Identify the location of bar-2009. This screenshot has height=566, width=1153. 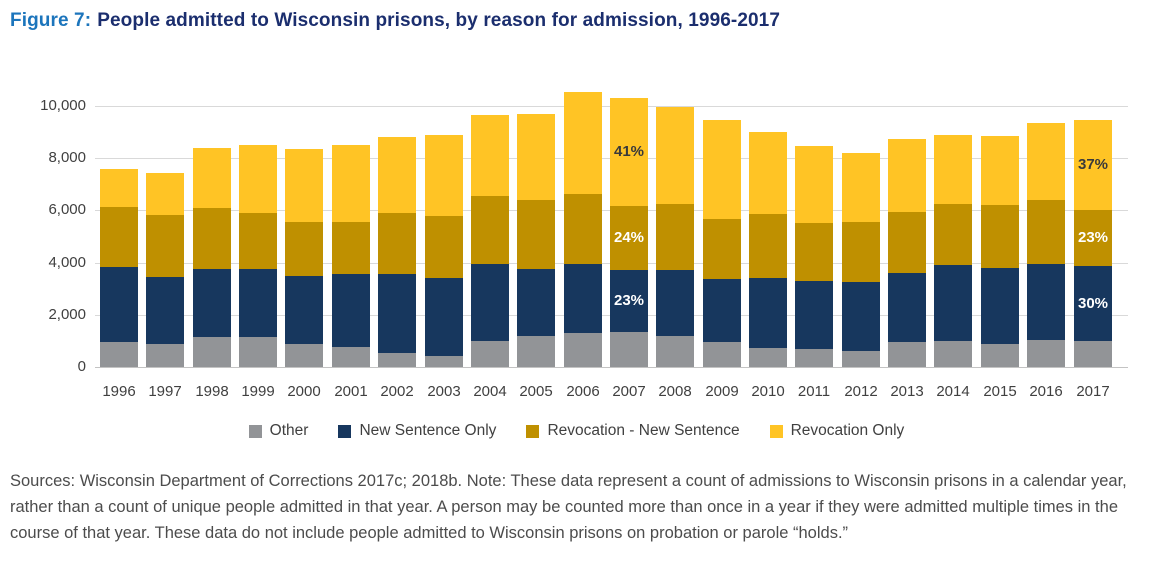
(722, 243).